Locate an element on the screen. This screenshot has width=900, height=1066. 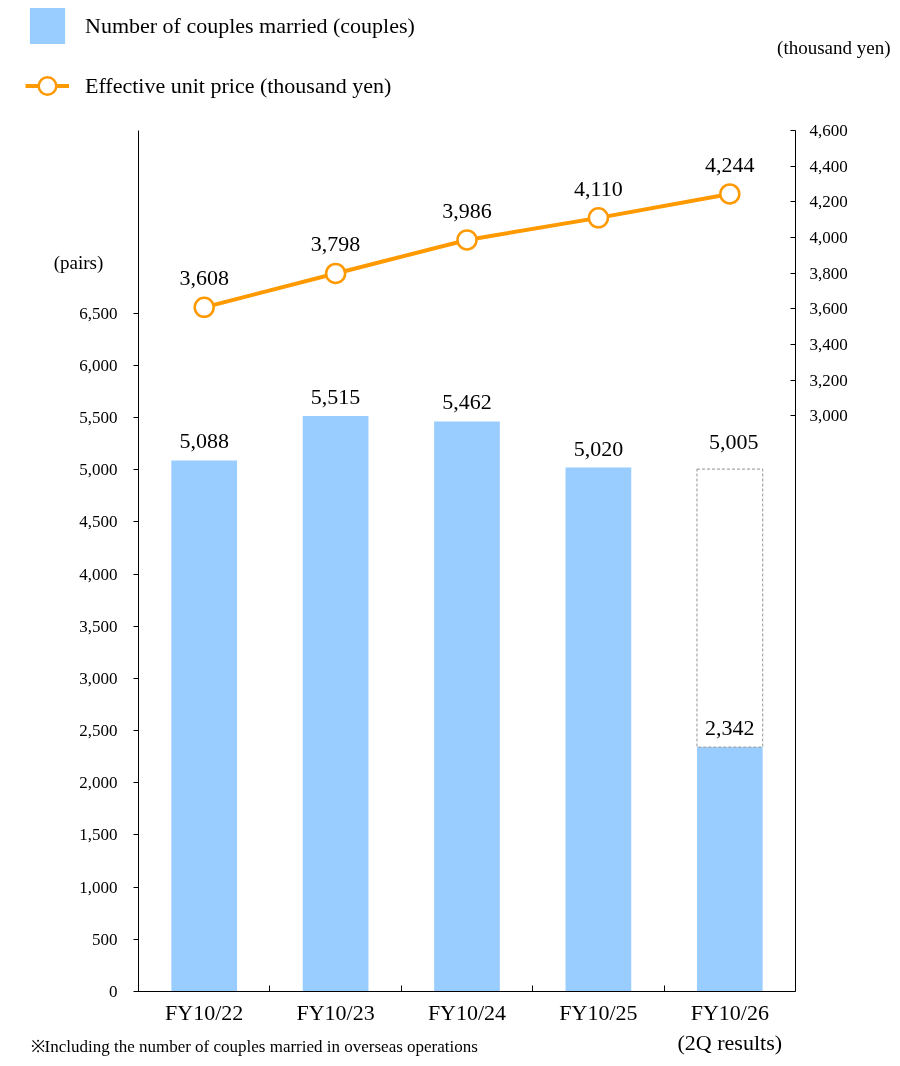
legend-label: Number of couples married (couples) is located at coordinates (250, 25).